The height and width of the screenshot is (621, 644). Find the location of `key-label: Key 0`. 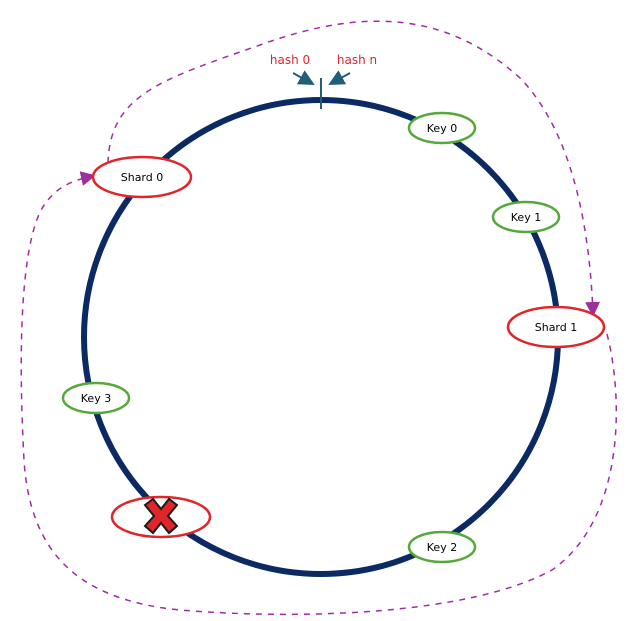

key-label: Key 0 is located at coordinates (442, 128).